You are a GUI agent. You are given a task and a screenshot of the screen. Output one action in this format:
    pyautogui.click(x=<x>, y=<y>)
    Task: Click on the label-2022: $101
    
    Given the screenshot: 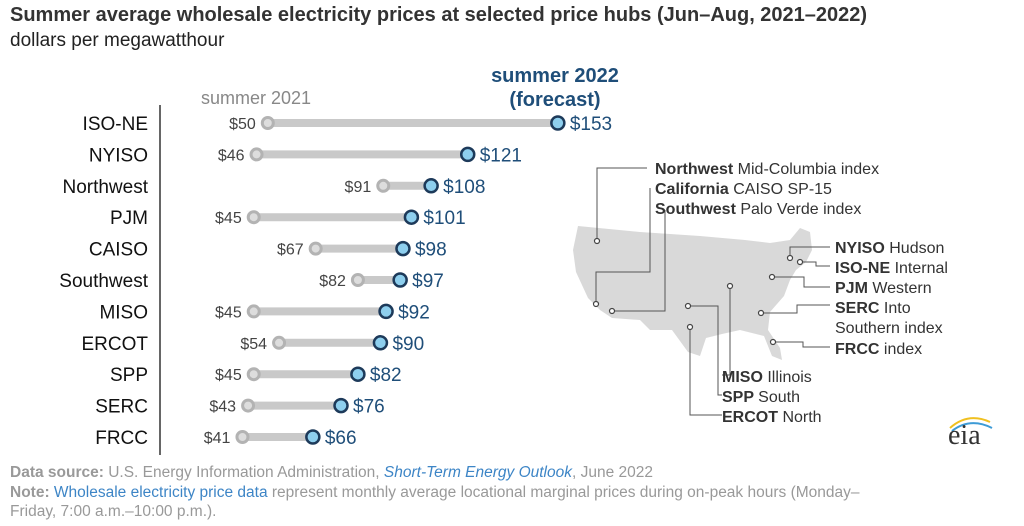 What is the action you would take?
    pyautogui.click(x=444, y=218)
    